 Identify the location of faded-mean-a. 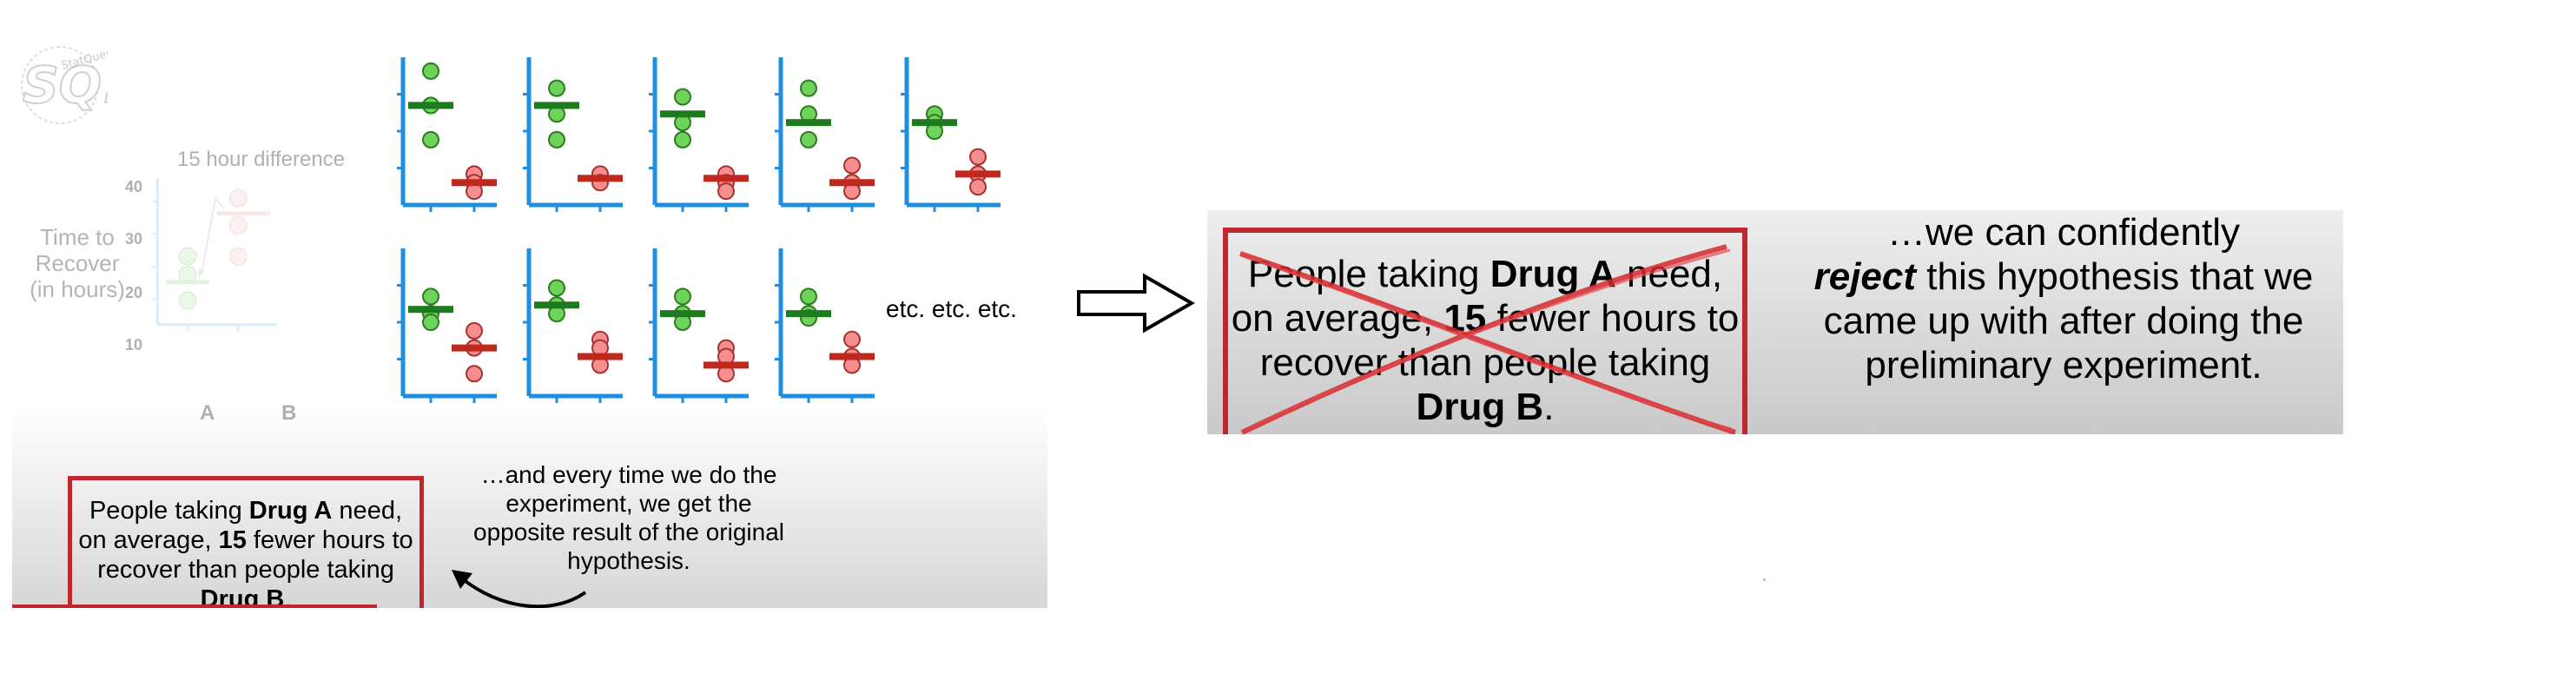
(187, 282).